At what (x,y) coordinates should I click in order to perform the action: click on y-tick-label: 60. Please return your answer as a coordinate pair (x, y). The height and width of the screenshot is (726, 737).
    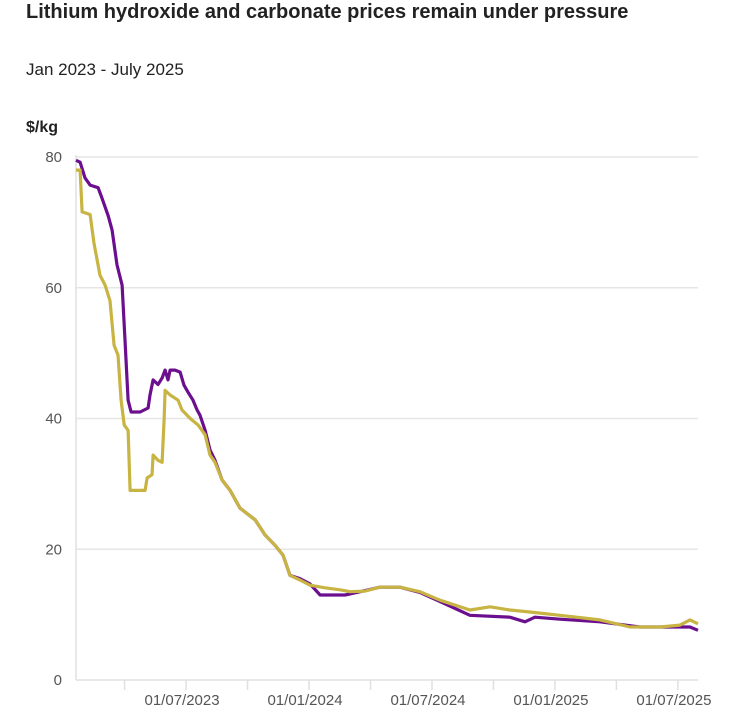
    Looking at the image, I should click on (53, 288).